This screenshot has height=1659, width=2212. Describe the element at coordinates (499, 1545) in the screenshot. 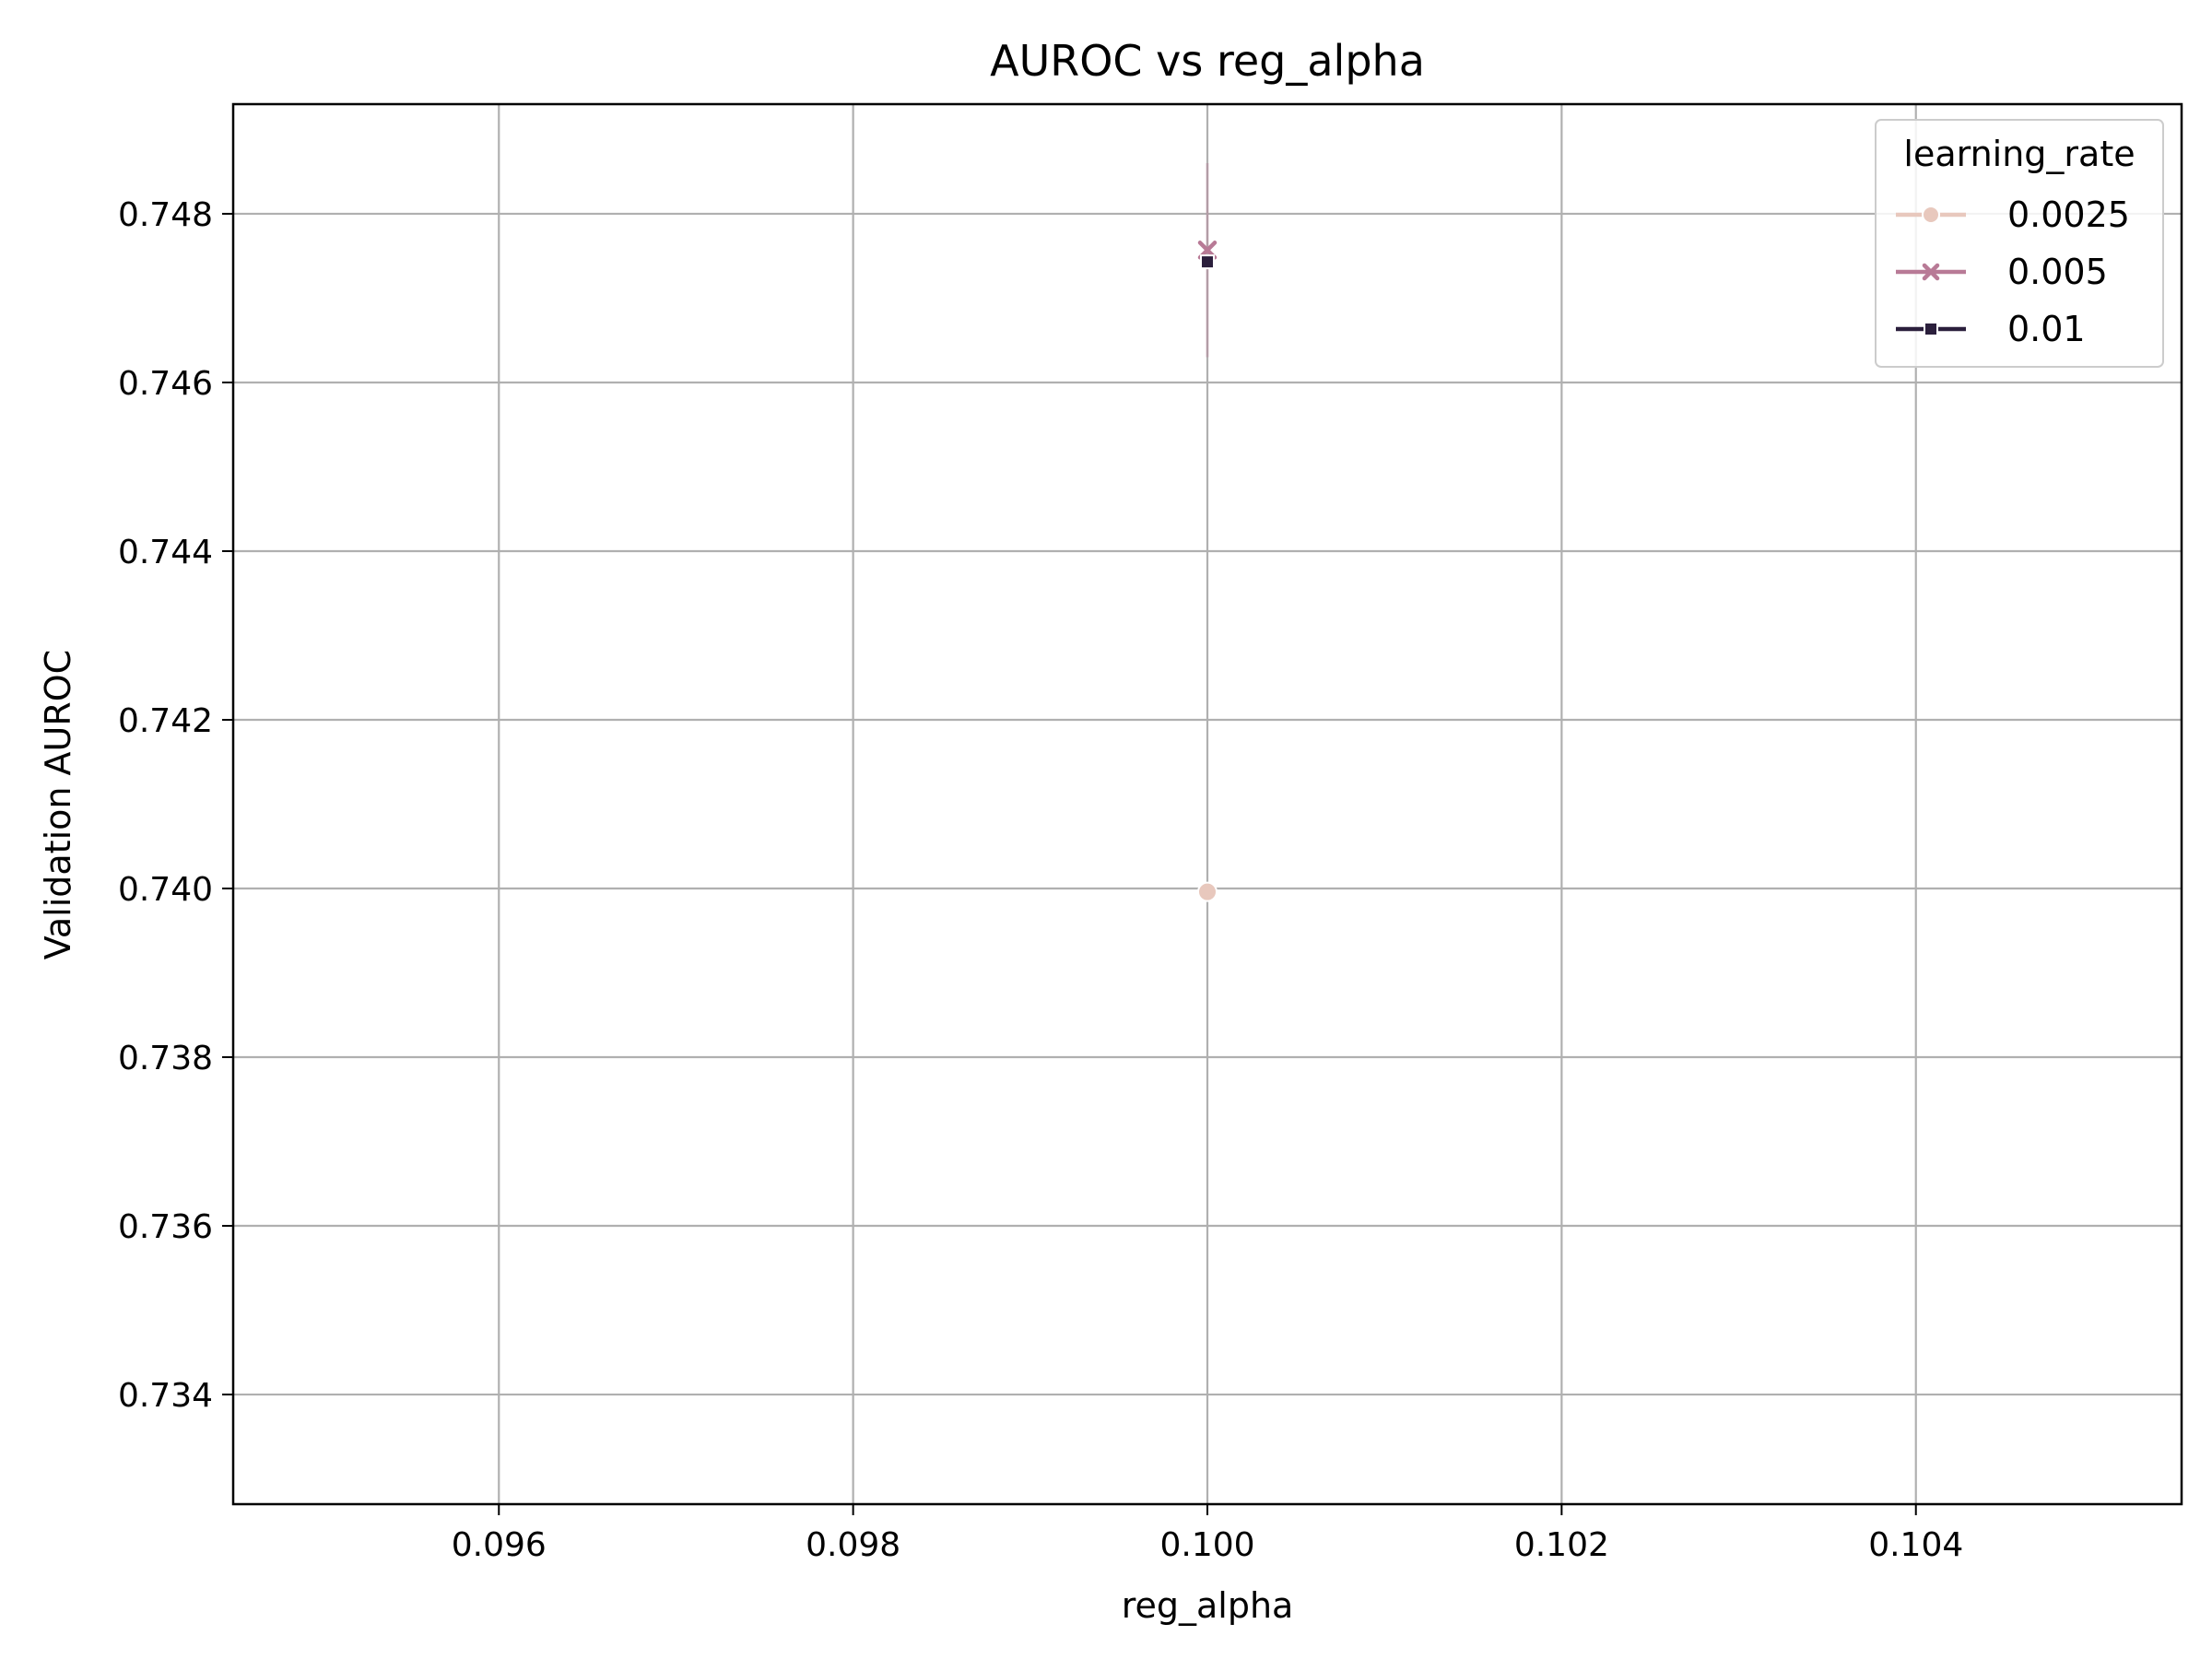

I see `x-tick-label: 0.096` at that location.